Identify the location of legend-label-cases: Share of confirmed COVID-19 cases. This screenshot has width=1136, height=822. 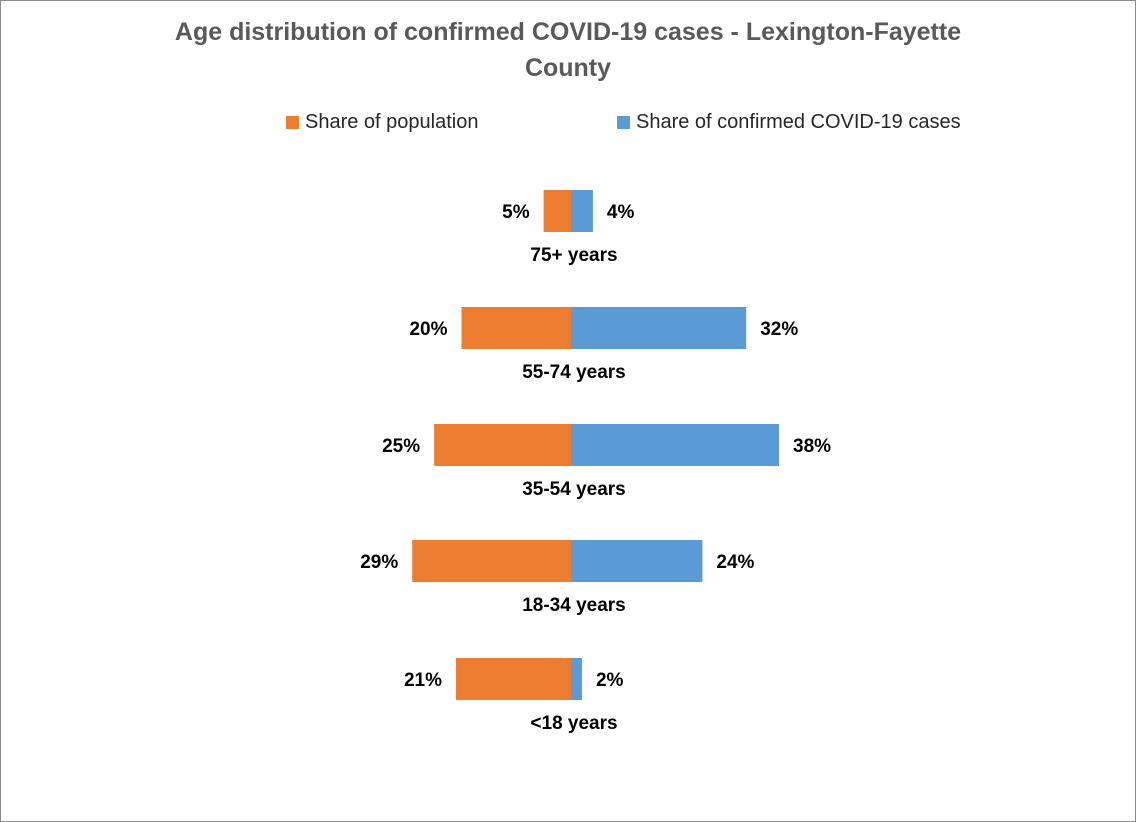
(798, 121).